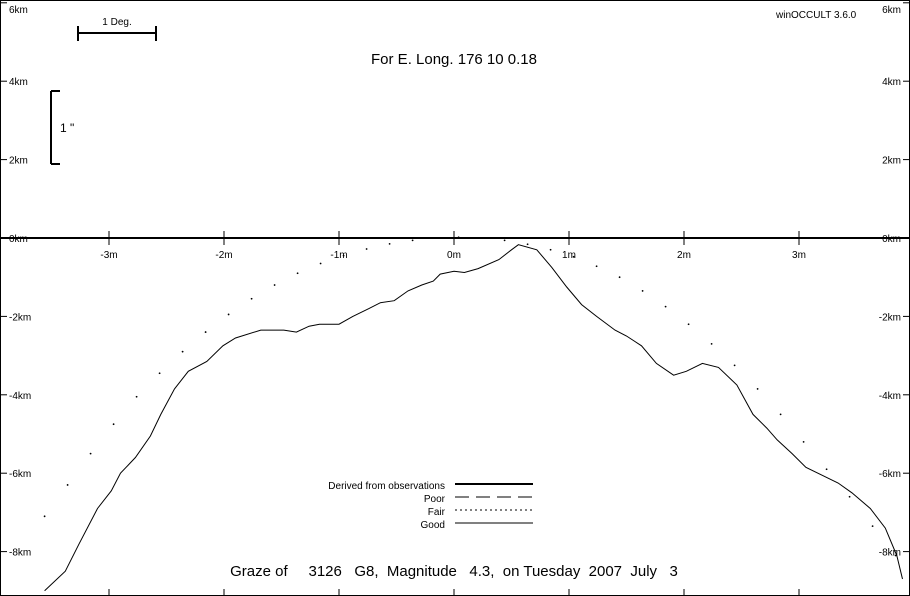 This screenshot has width=910, height=596. Describe the element at coordinates (20, 553) in the screenshot. I see `y-tick-label-left-7: -8km` at that location.